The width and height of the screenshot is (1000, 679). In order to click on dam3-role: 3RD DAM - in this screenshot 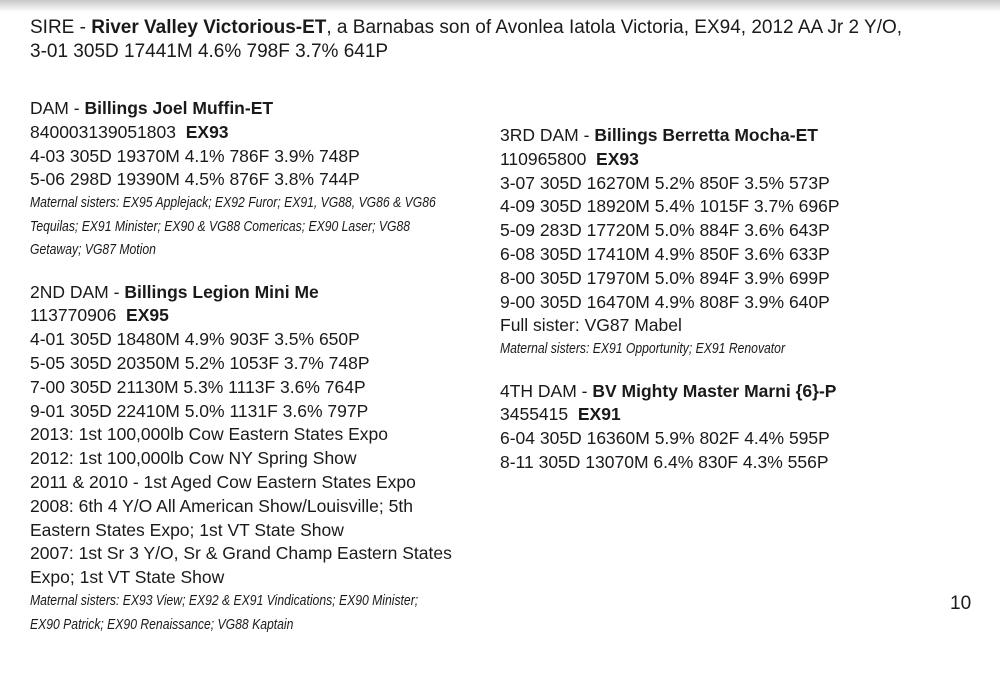, I will do `click(547, 135)`.